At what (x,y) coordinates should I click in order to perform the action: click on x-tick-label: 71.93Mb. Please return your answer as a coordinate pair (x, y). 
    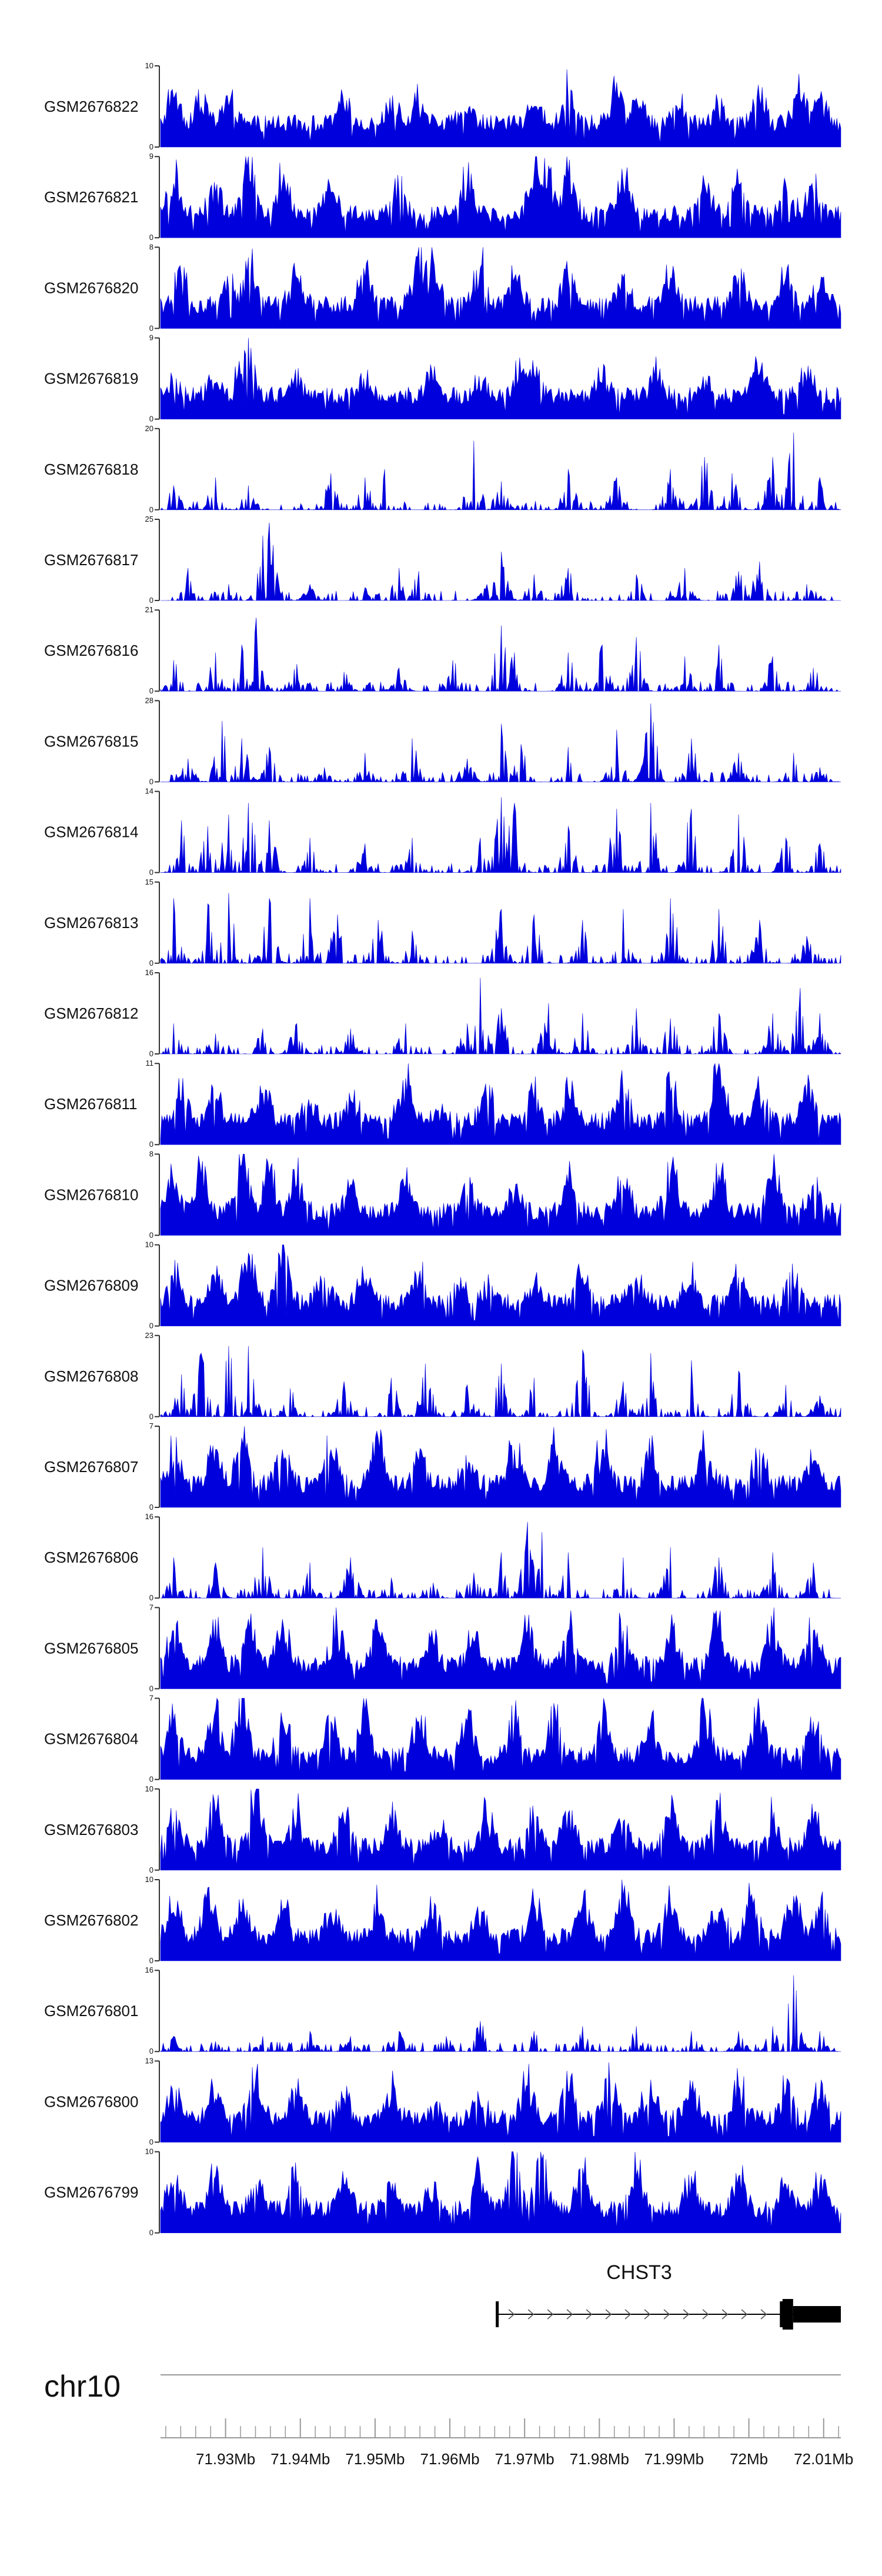
    Looking at the image, I should click on (225, 2459).